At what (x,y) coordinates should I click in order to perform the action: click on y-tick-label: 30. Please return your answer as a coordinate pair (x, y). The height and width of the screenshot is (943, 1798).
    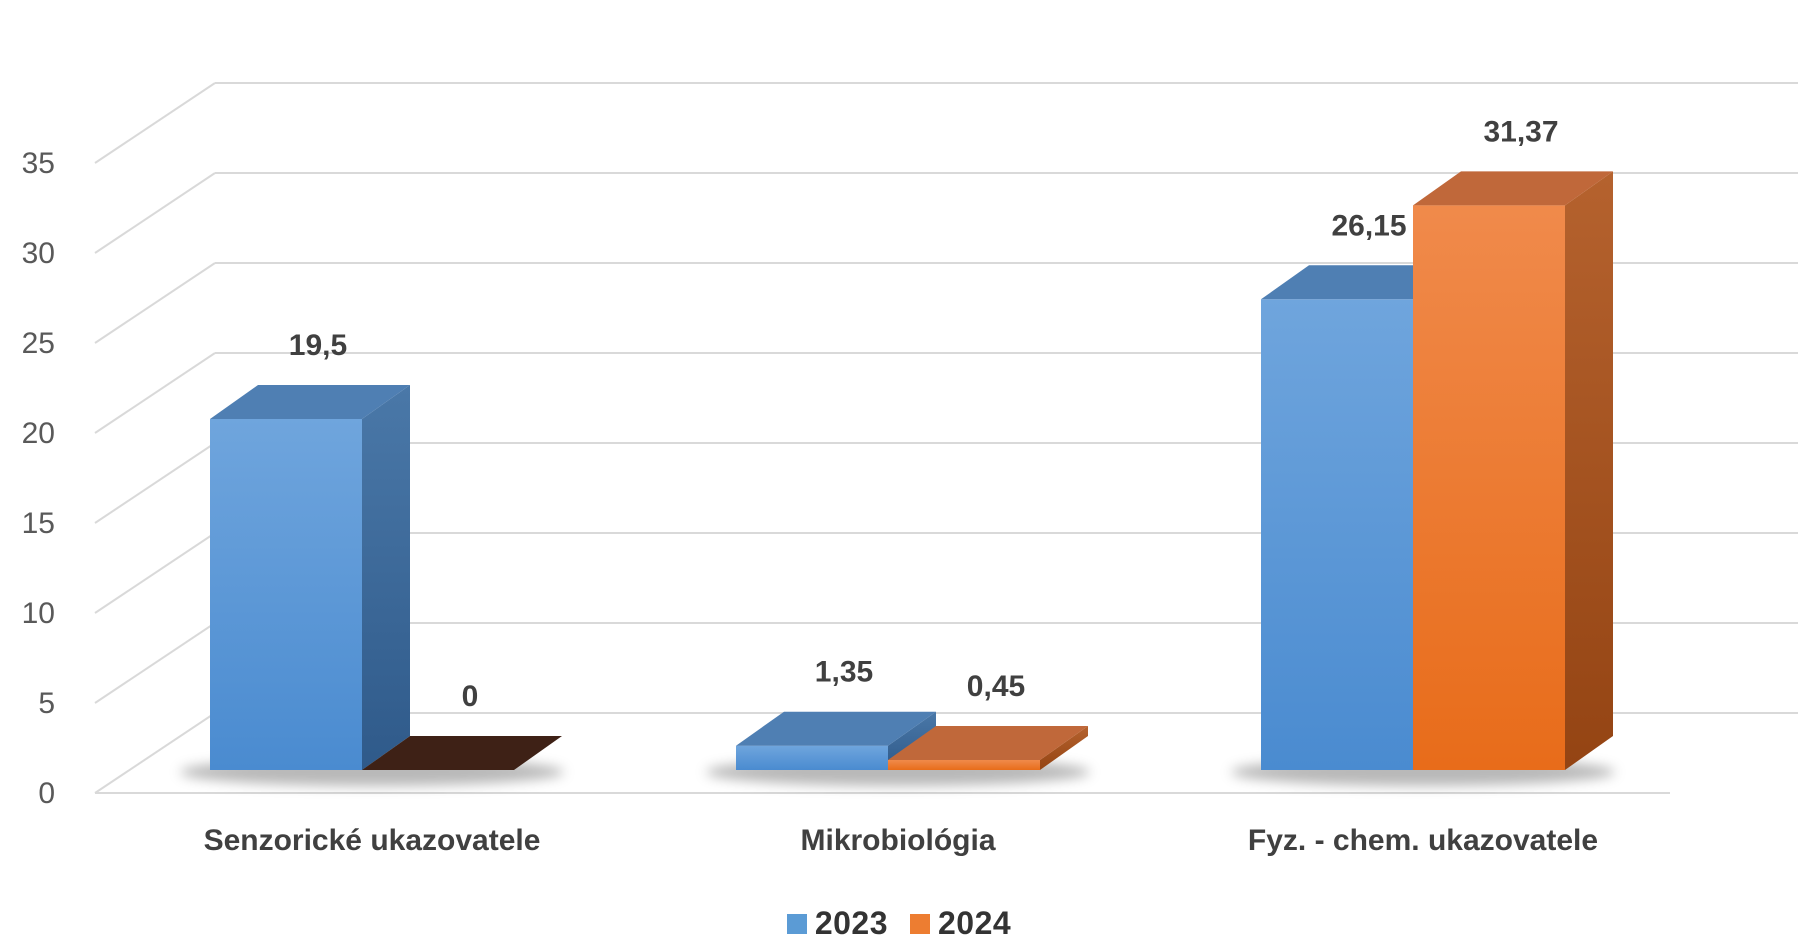
    Looking at the image, I should click on (38, 253).